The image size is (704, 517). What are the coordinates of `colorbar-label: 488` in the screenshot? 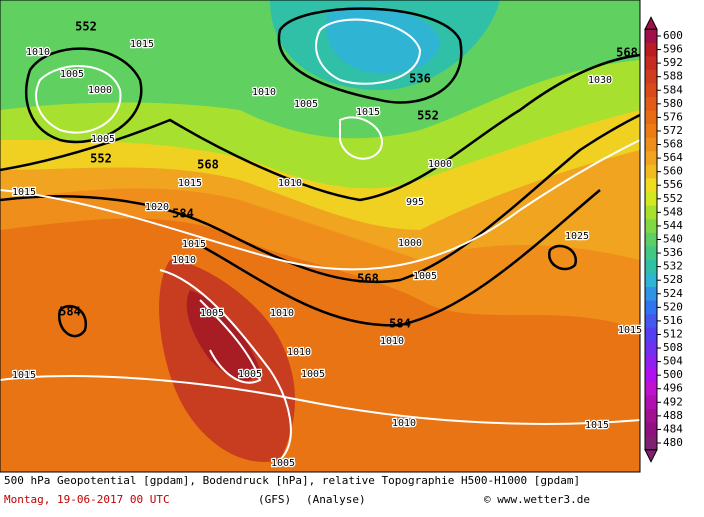 It's located at (673, 415).